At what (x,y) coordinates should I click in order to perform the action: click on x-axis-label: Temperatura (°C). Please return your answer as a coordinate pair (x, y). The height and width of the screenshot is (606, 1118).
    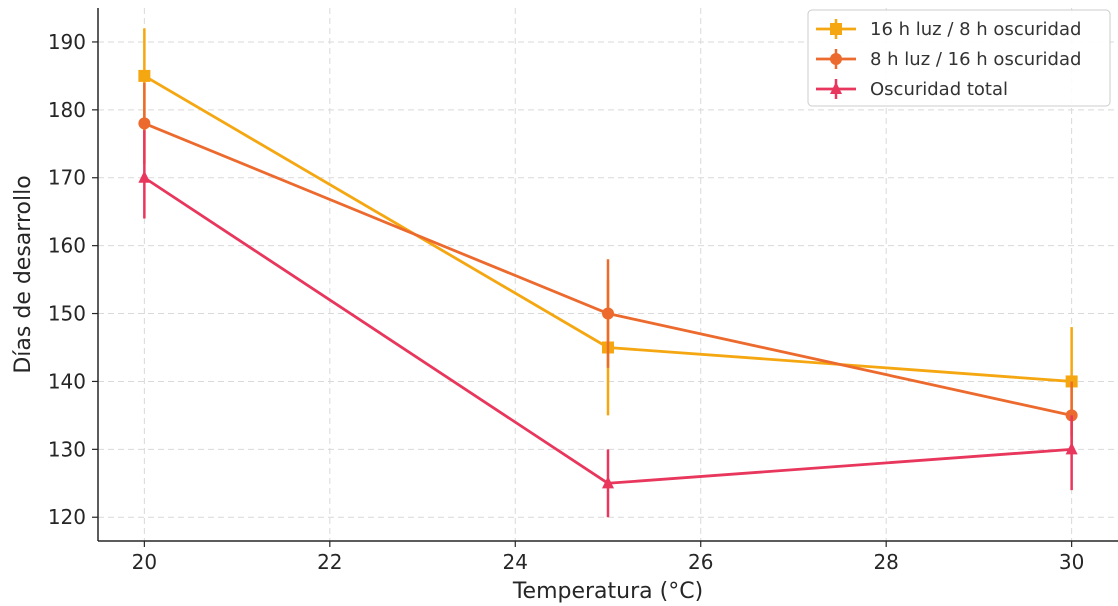
    Looking at the image, I should click on (607, 591).